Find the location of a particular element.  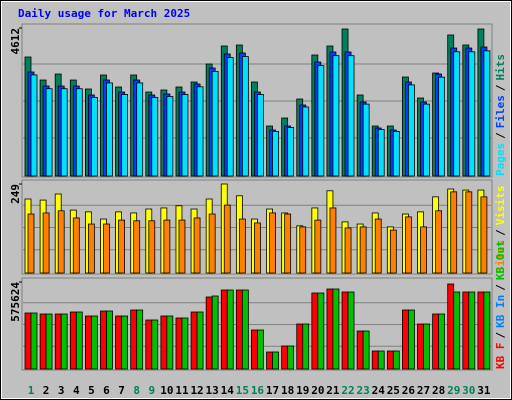

legend-item: Files is located at coordinates (500, 111).